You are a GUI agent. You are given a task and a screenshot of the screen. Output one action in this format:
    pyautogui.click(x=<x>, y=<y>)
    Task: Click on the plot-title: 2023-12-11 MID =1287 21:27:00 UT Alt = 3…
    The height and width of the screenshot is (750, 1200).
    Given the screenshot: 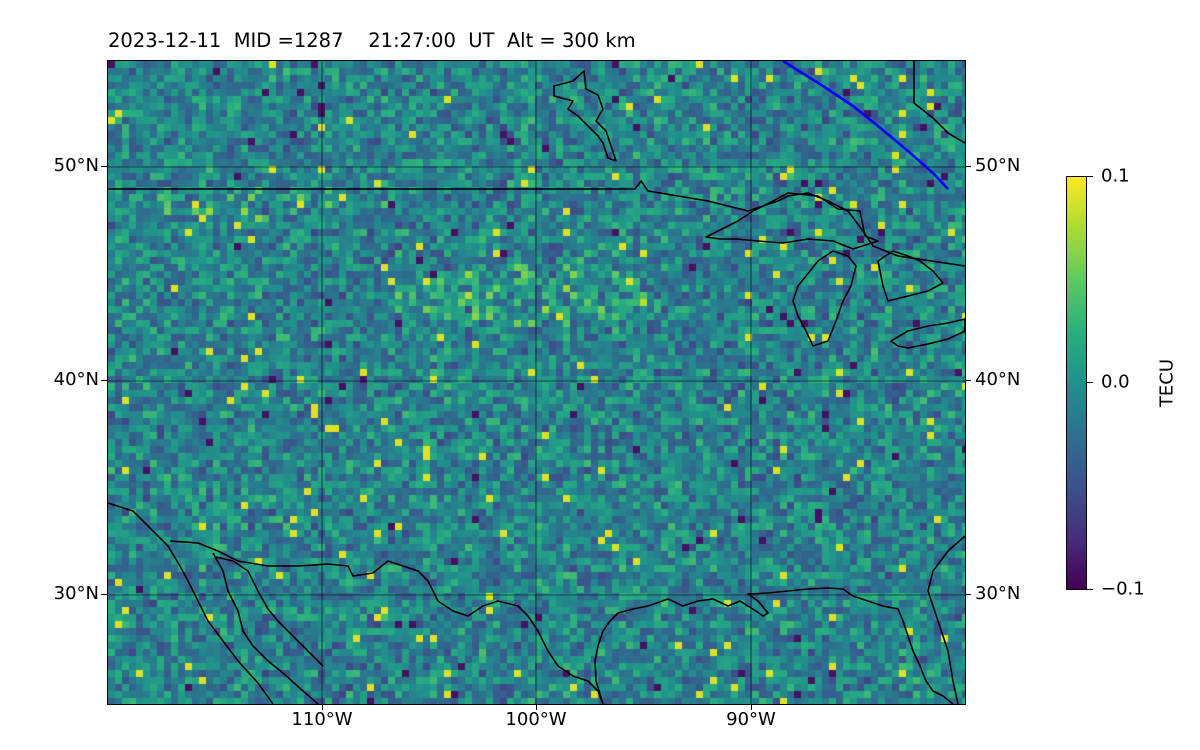 What is the action you would take?
    pyautogui.click(x=372, y=40)
    